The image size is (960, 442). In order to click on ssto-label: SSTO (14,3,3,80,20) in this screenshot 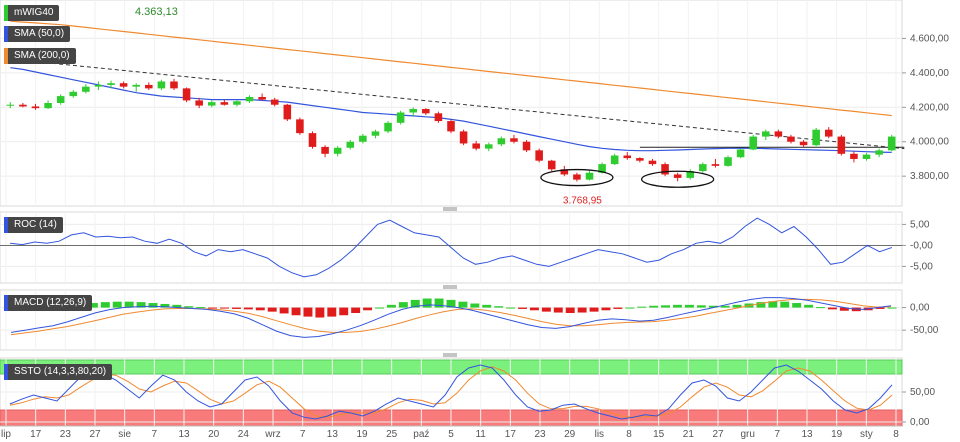, I will do `click(60, 371)`.